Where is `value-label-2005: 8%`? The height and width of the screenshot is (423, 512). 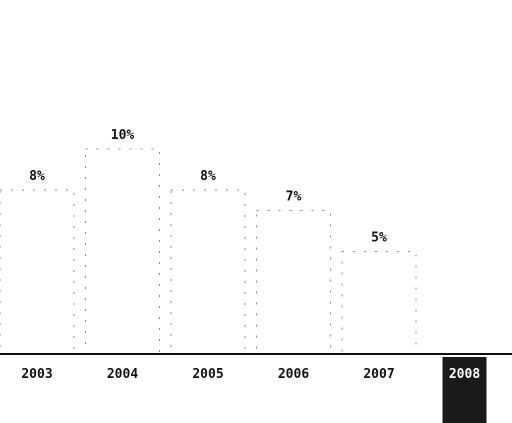
value-label-2005: 8% is located at coordinates (208, 176).